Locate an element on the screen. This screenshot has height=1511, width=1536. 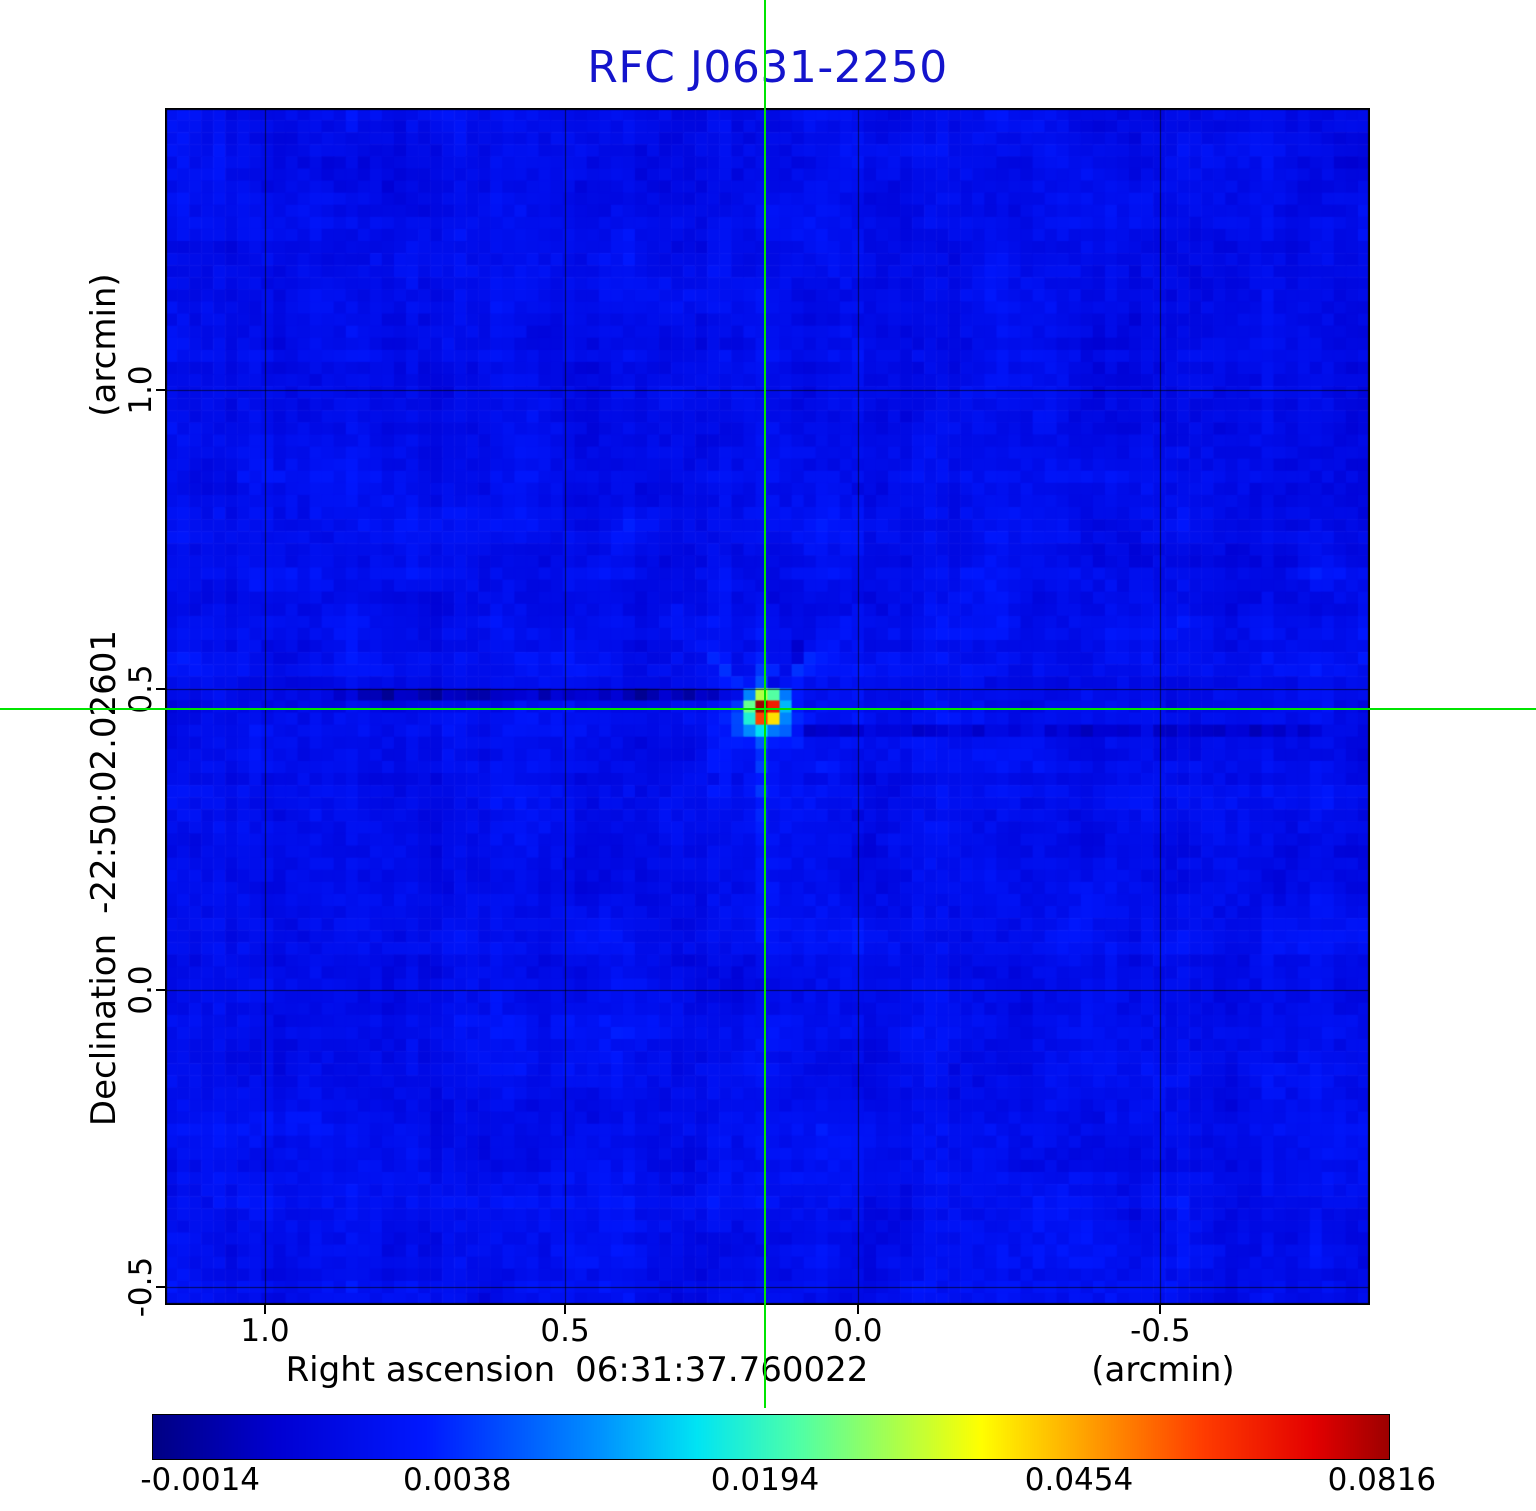
y-axis-unit-label: (arcmin) is located at coordinates (104, 345).